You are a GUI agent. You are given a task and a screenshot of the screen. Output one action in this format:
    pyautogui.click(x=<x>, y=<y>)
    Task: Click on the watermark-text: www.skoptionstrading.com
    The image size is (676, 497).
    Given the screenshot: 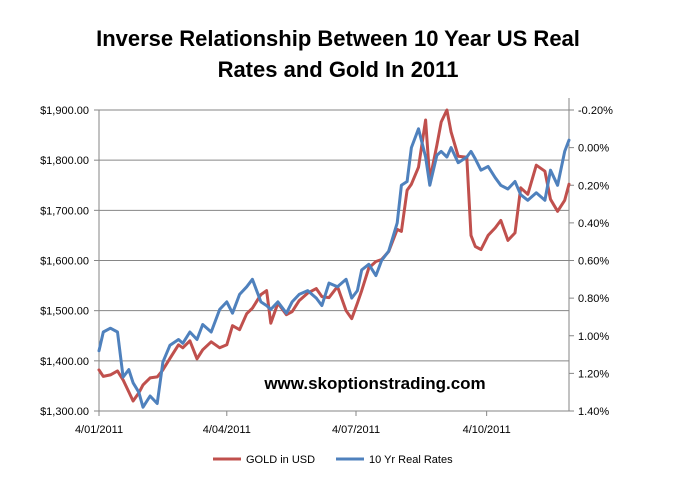 What is the action you would take?
    pyautogui.click(x=374, y=383)
    